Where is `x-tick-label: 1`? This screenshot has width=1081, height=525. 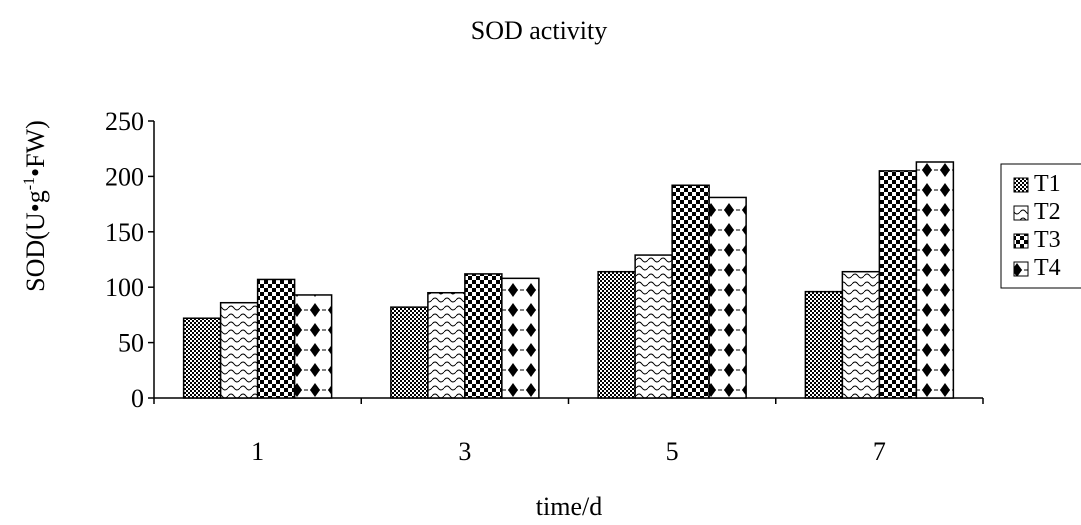 x-tick-label: 1 is located at coordinates (257, 451).